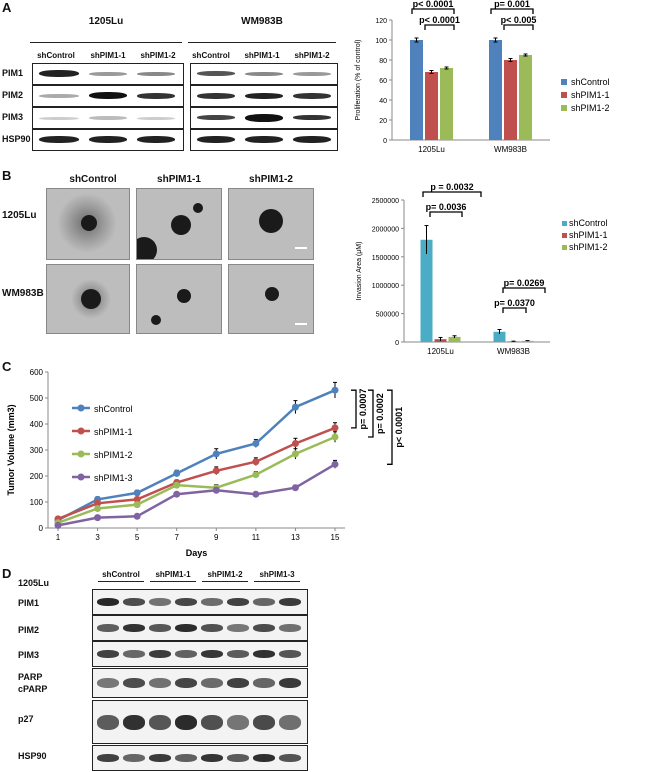 The width and height of the screenshot is (650, 772). I want to click on panel-label-b: B, so click(7, 175).